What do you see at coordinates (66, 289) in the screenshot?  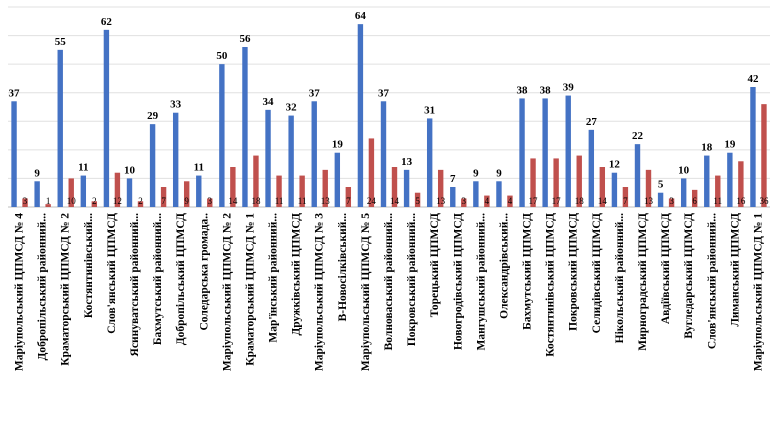 I see `category-label: Краматорський ЦПМСД № 2` at bounding box center [66, 289].